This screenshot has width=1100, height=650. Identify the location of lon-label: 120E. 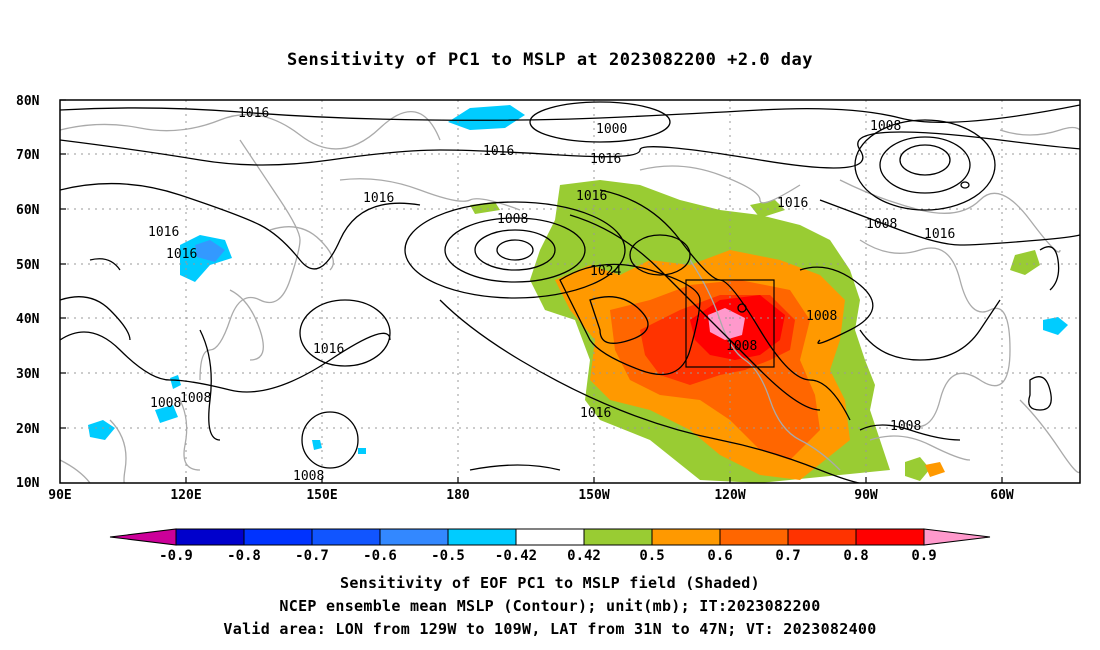
(185, 495).